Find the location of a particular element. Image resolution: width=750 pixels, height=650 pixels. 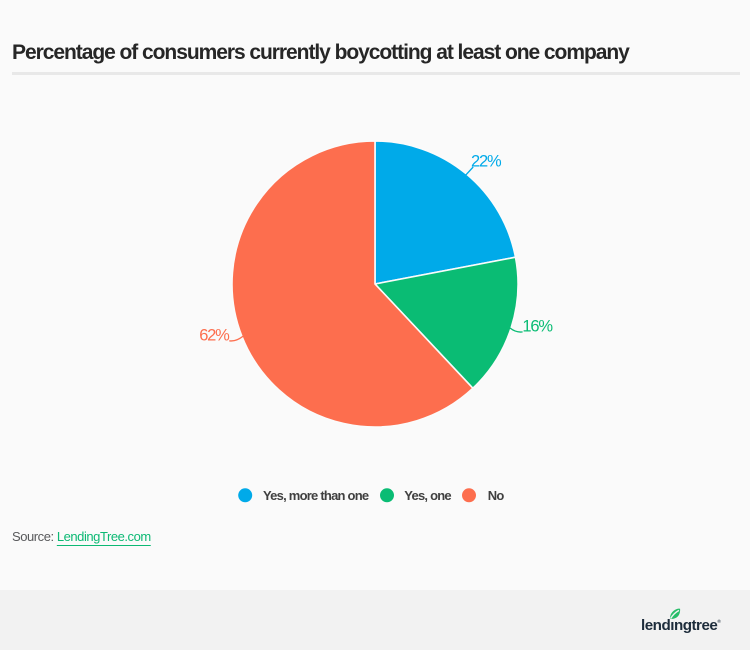

svg-text: Yes, more than one is located at coordinates (316, 495).